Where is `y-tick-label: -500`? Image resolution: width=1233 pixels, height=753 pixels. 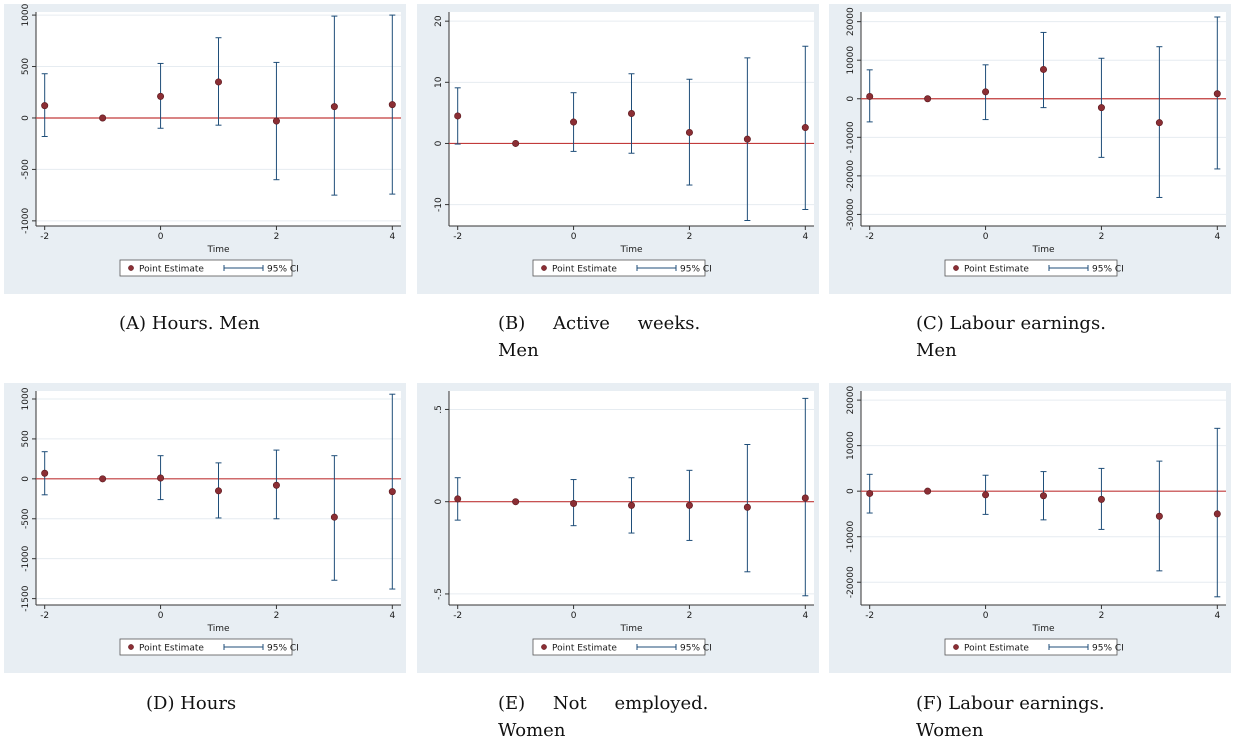 y-tick-label: -500 is located at coordinates (26, 169).